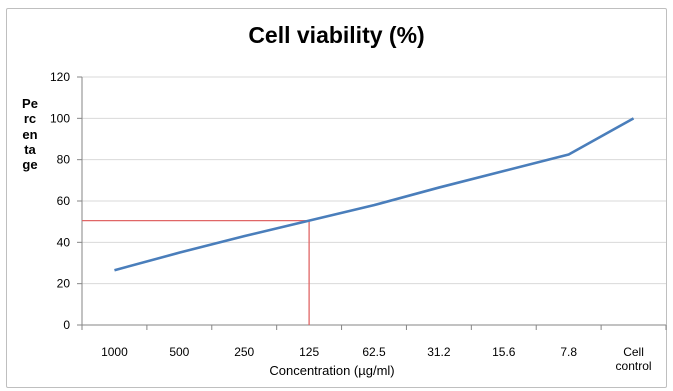 The width and height of the screenshot is (673, 391). What do you see at coordinates (309, 352) in the screenshot?
I see `x-tick-label: 125` at bounding box center [309, 352].